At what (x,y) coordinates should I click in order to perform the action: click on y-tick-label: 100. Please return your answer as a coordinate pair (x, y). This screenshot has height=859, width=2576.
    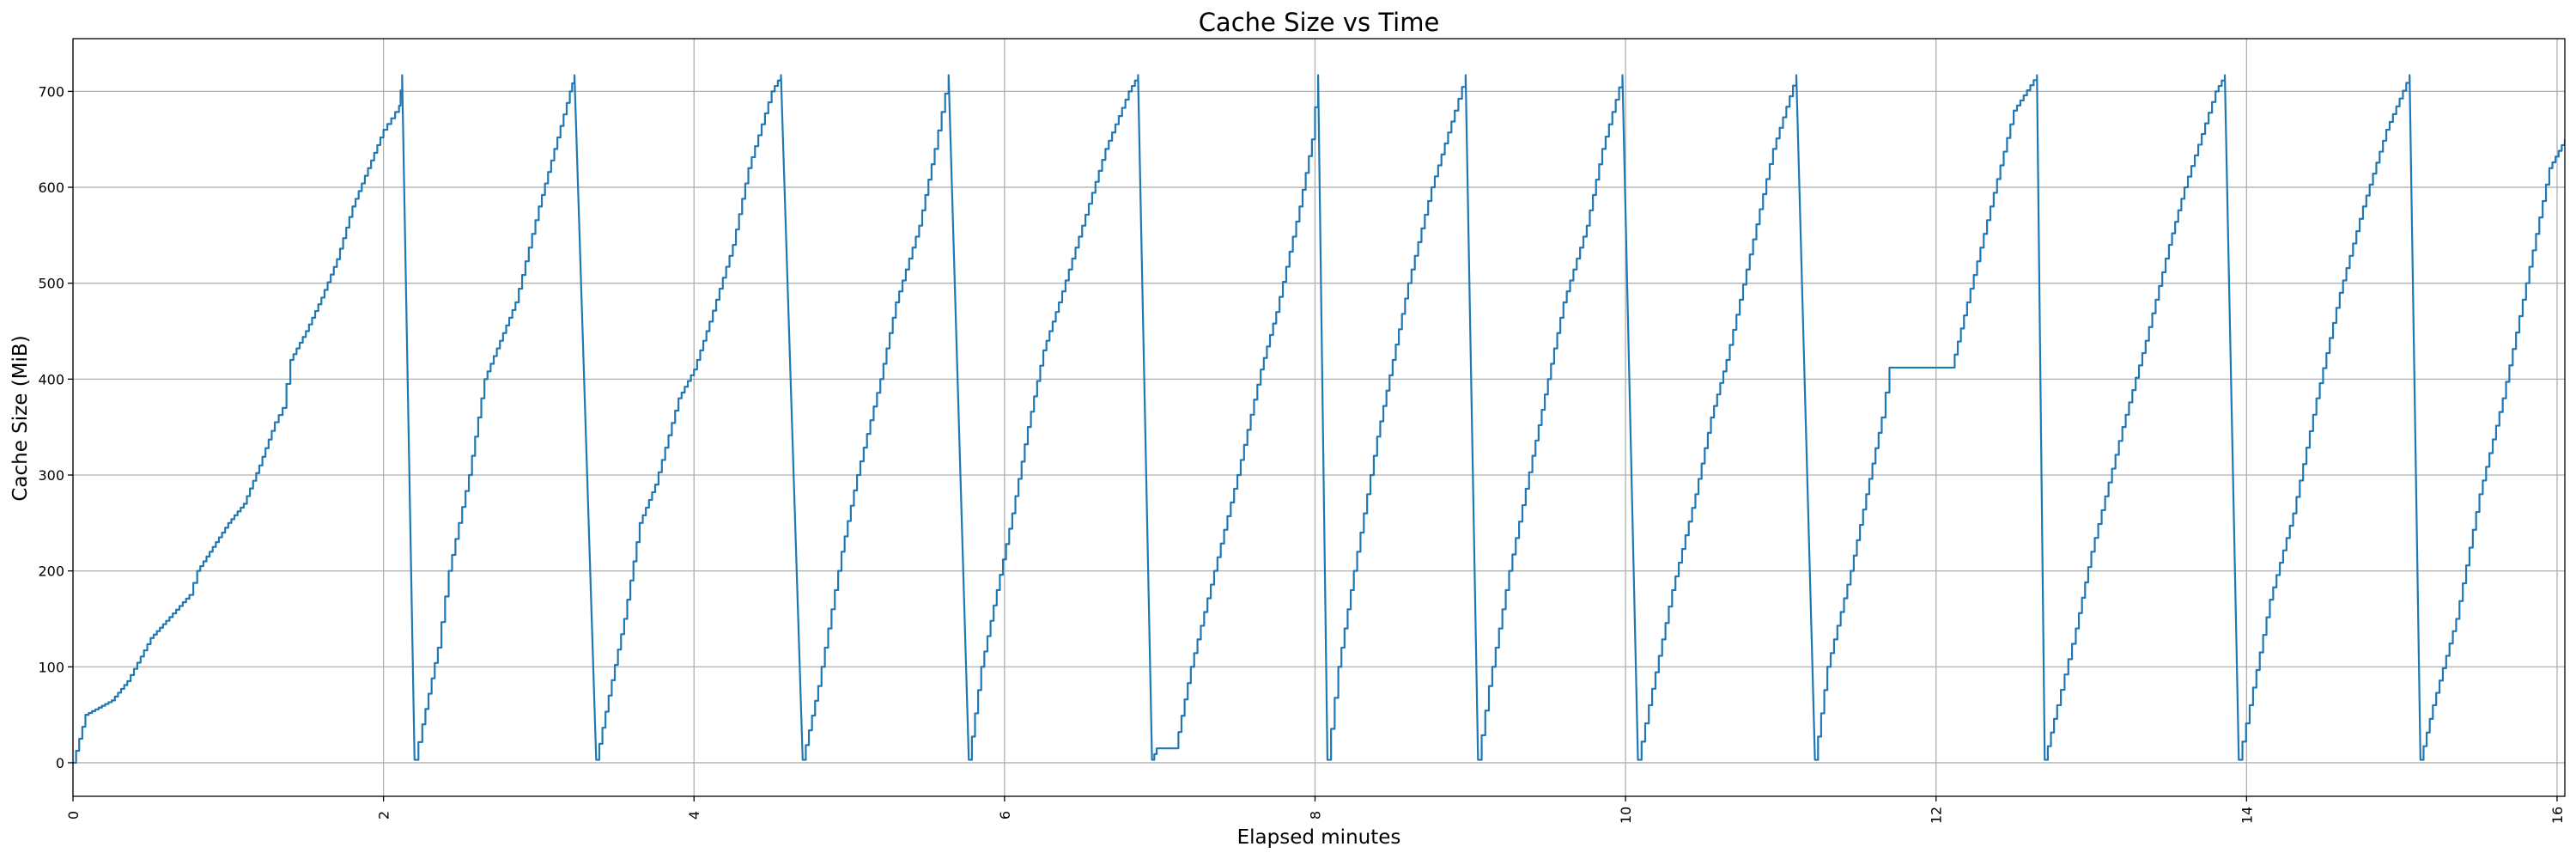
    Looking at the image, I should click on (51, 667).